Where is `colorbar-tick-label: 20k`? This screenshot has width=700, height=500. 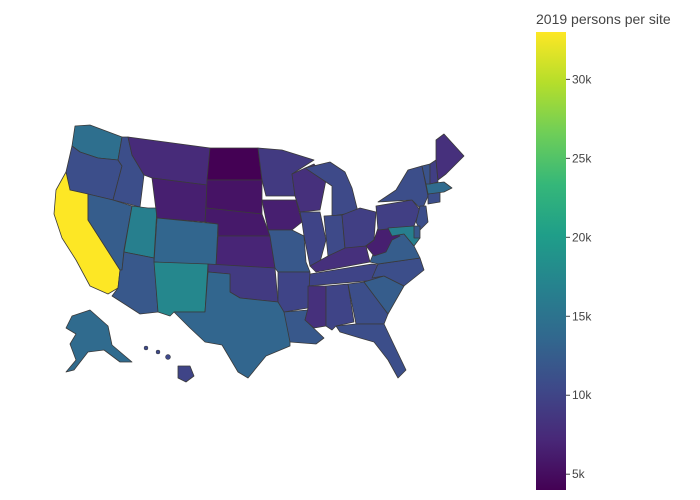
colorbar-tick-label: 20k is located at coordinates (582, 237).